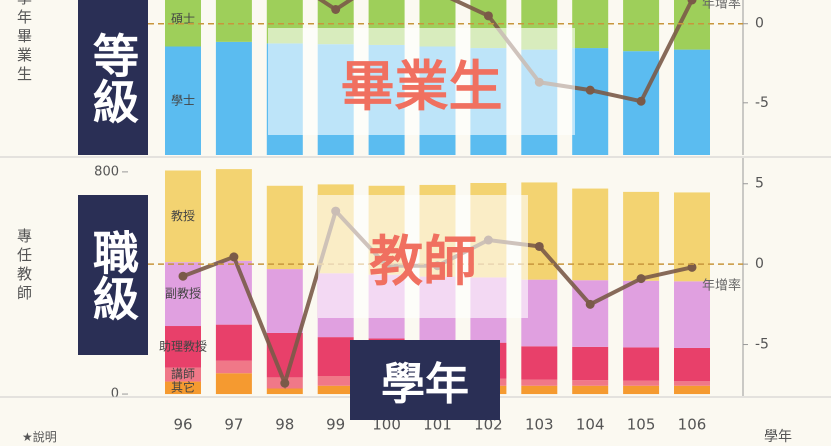 The height and width of the screenshot is (446, 831). I want to click on x-tick-label: 105, so click(641, 425).